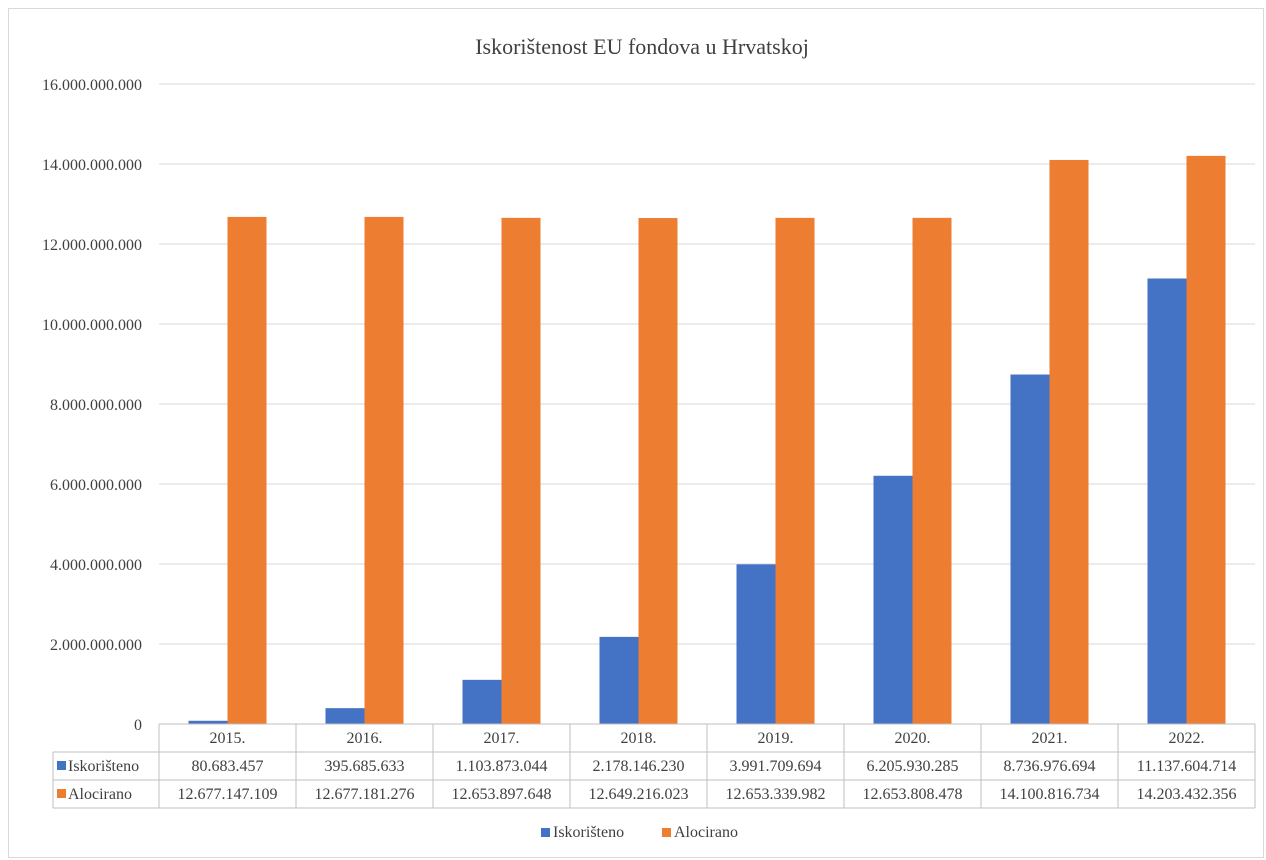  What do you see at coordinates (92, 165) in the screenshot?
I see `y-tick-label: 14.000.000.000` at bounding box center [92, 165].